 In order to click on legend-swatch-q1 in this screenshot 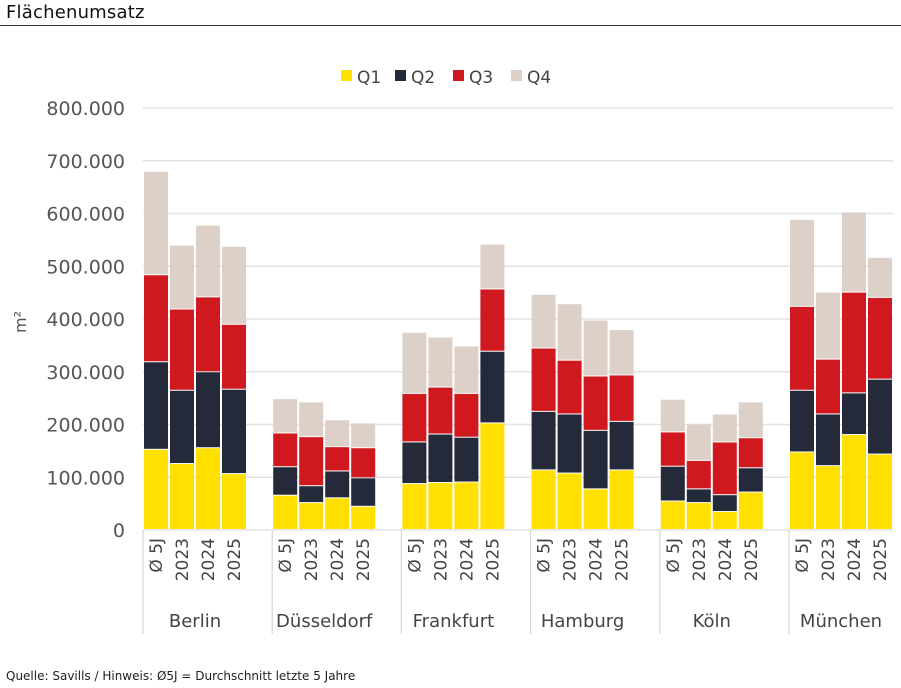, I will do `click(346, 75)`.